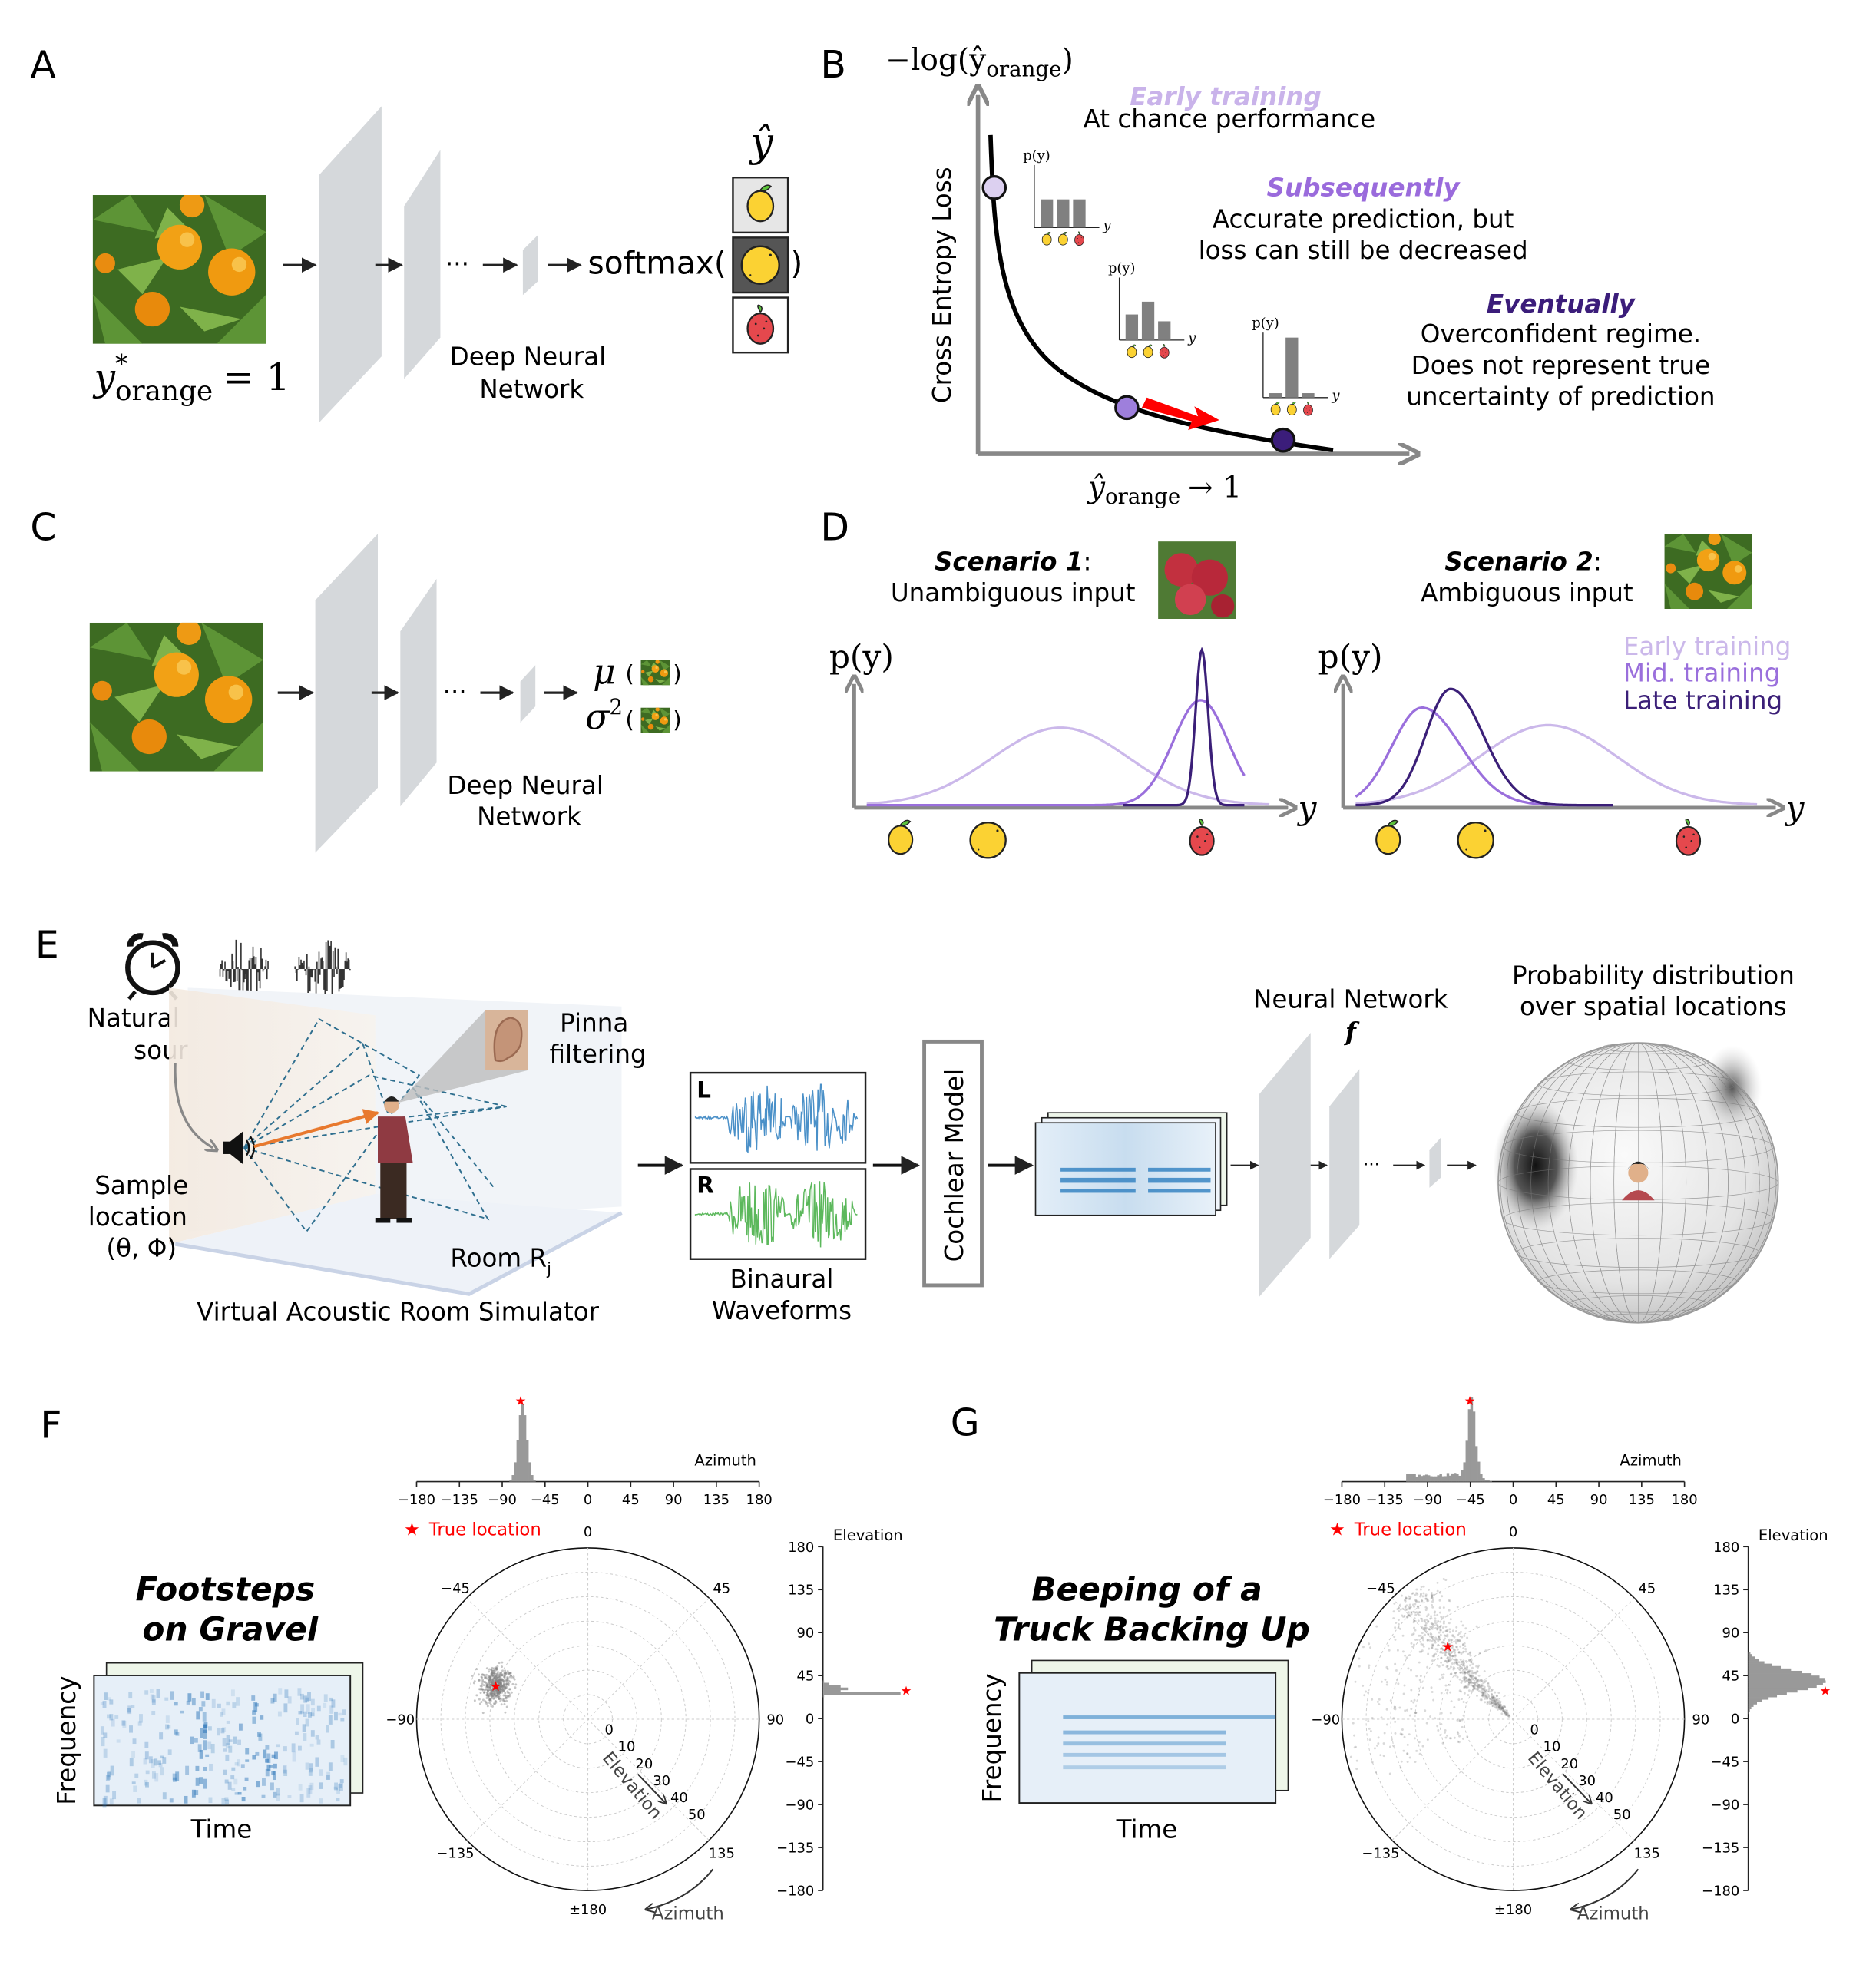  Describe the element at coordinates (598, 1054) in the screenshot. I see `pinna-label-line2: filtering` at that location.